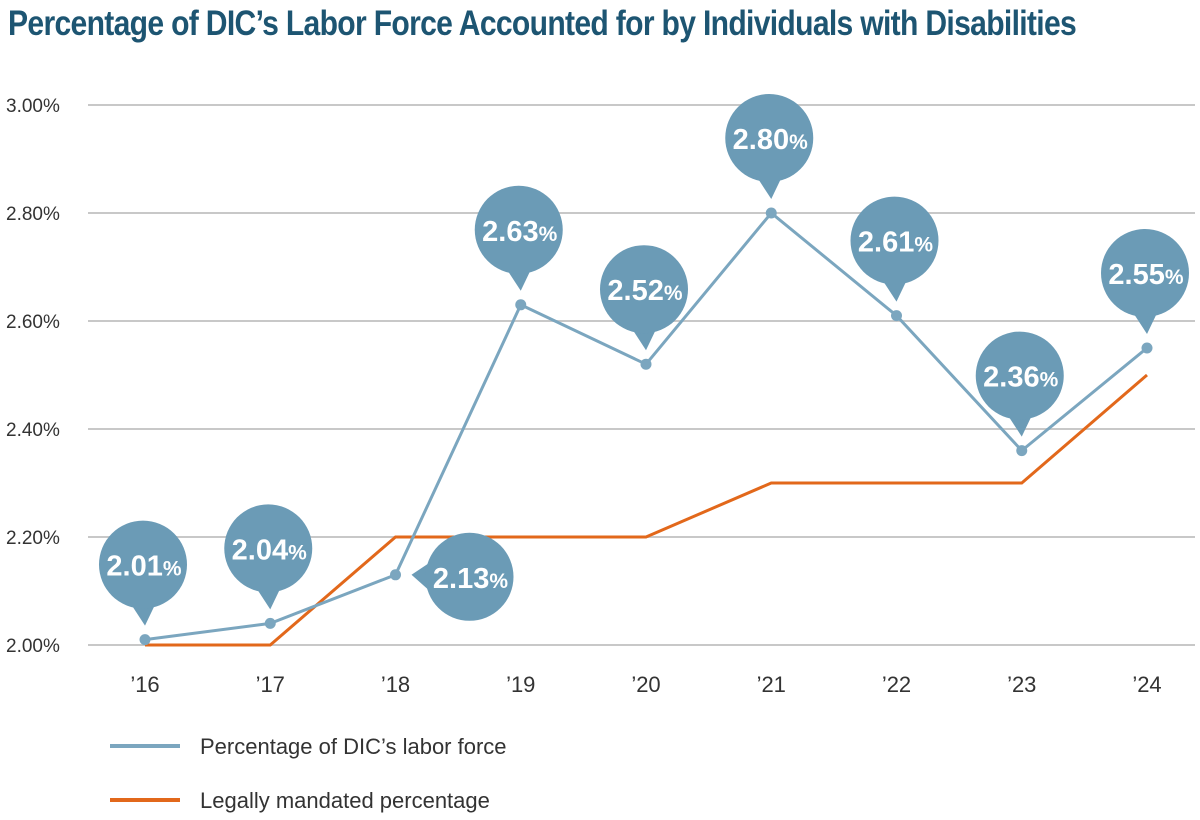  What do you see at coordinates (144, 684) in the screenshot?
I see `x-tick-label: ’16` at bounding box center [144, 684].